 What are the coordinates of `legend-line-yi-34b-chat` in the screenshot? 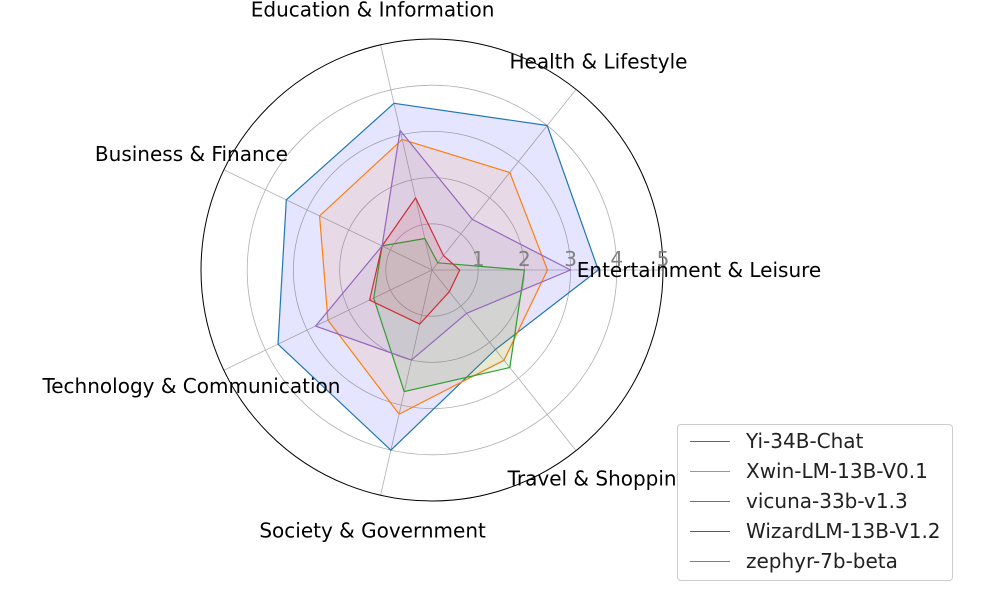 It's located at (710, 441).